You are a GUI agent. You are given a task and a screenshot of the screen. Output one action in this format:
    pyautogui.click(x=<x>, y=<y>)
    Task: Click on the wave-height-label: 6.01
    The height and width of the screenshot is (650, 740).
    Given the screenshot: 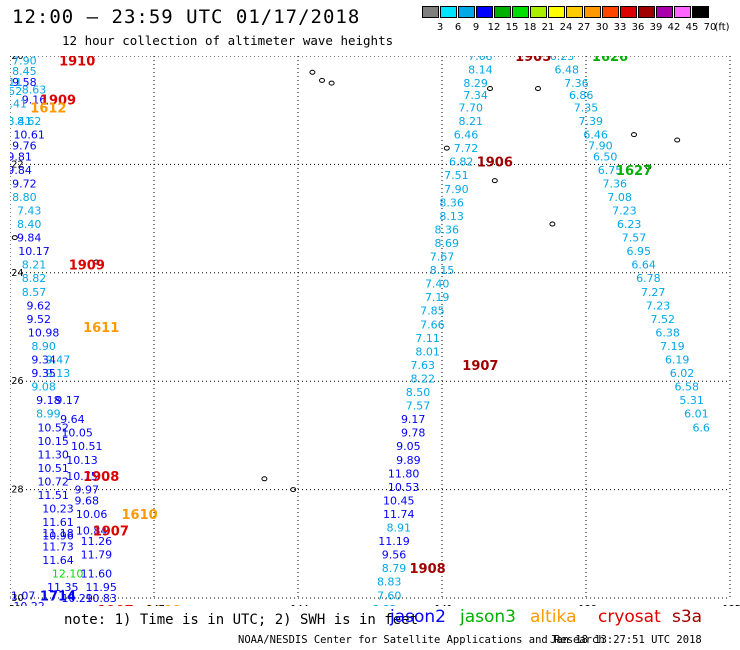 What is the action you would take?
    pyautogui.click(x=696, y=414)
    